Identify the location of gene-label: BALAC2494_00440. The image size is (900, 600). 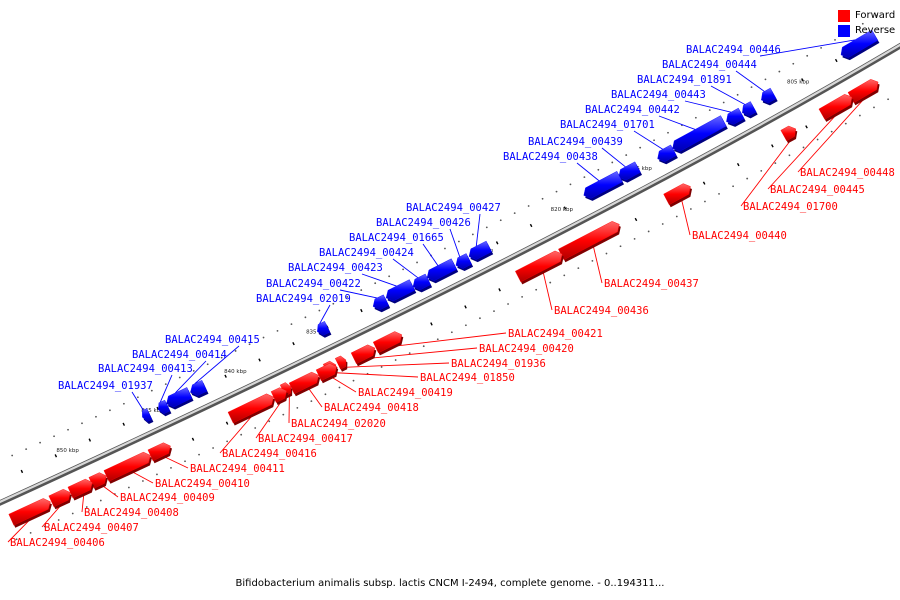
(739, 236).